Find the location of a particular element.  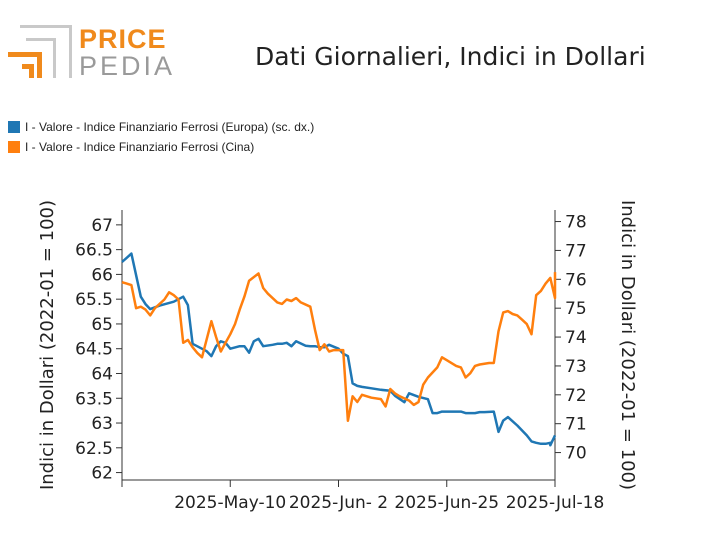

y-left-axis-title: Indici in Dollari (2022-01 = 100) is located at coordinates (47, 345).